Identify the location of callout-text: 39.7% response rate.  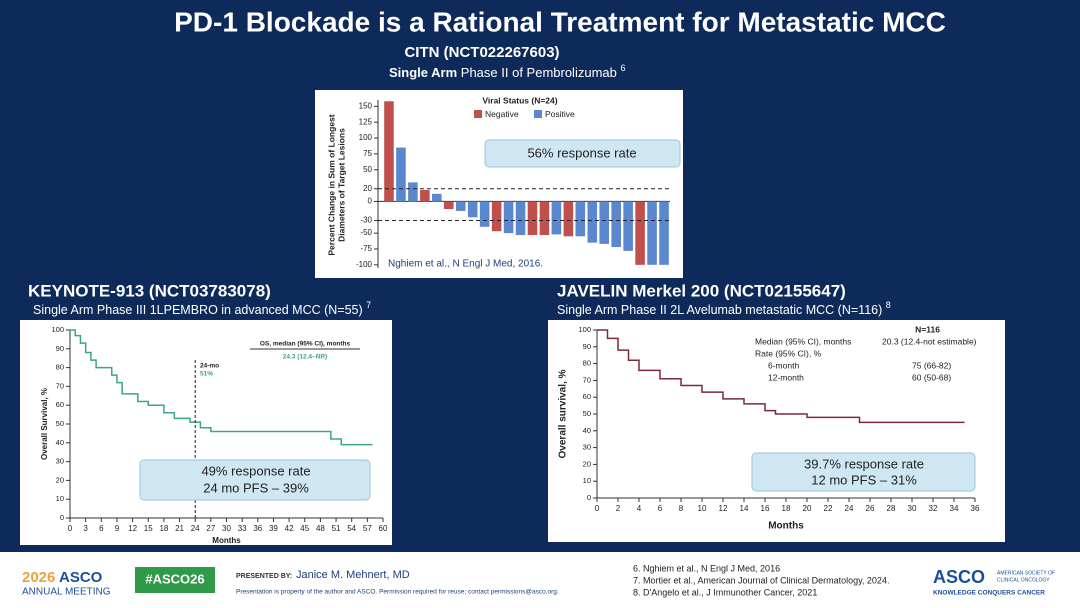
(864, 463).